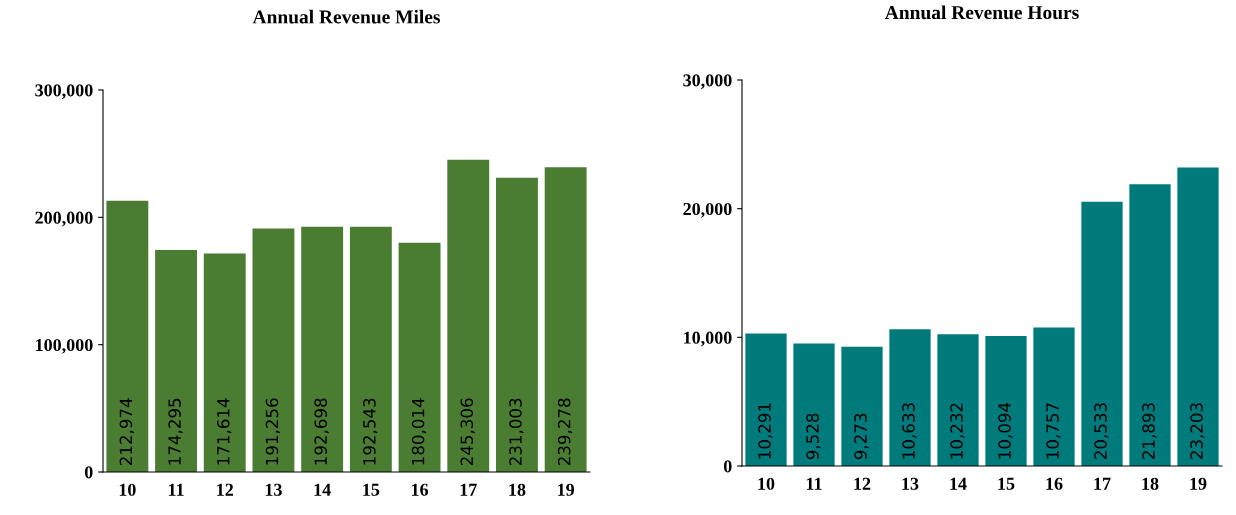 This screenshot has width=1236, height=515. I want to click on chart-title: Annual Revenue Miles, so click(346, 16).